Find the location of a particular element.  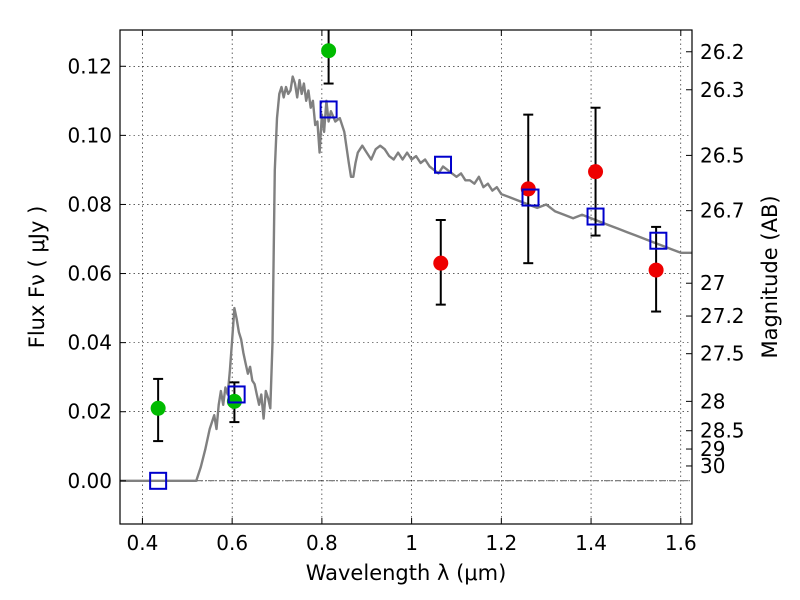

y-tick-label: 0.00 is located at coordinates (89, 481).